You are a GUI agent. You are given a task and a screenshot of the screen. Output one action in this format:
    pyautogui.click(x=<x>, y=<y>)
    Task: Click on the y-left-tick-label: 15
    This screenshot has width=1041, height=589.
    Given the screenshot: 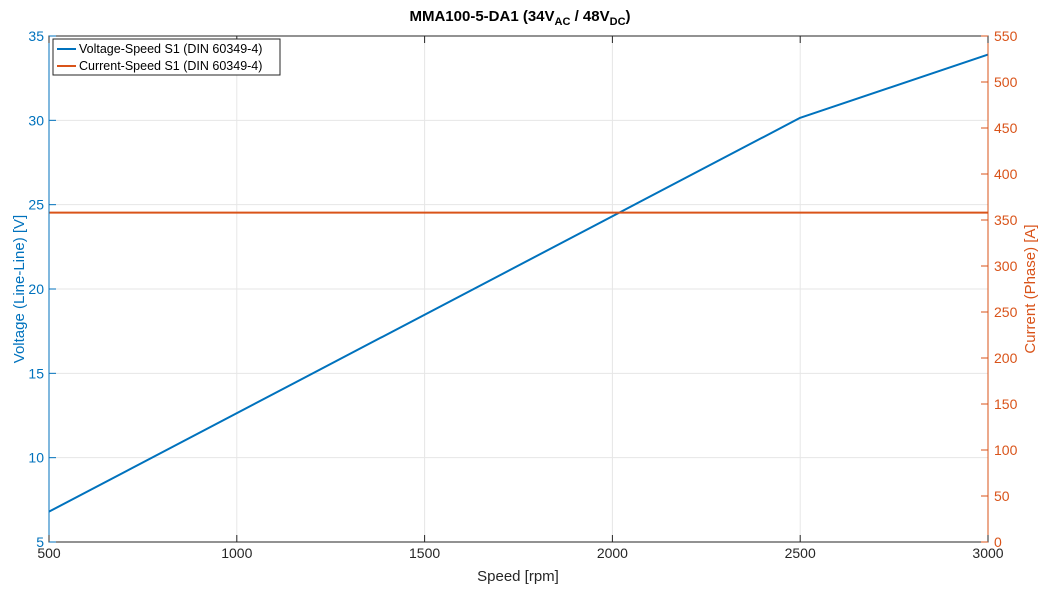 What is the action you would take?
    pyautogui.click(x=36, y=373)
    